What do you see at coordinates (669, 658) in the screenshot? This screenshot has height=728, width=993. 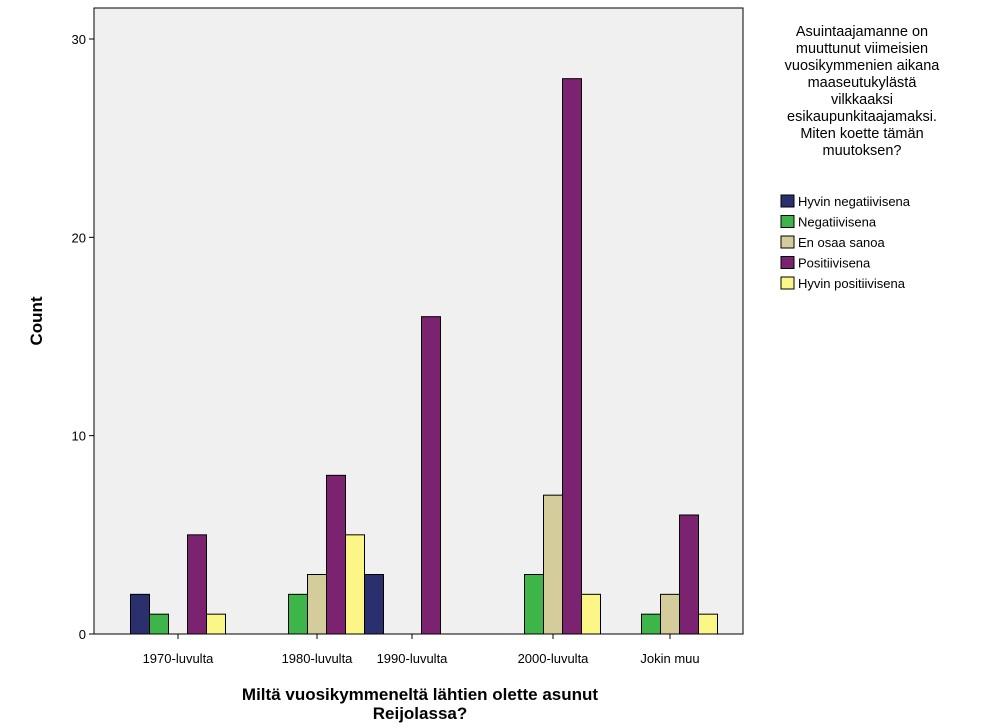 I see `x-tick-label: Jokin muu` at bounding box center [669, 658].